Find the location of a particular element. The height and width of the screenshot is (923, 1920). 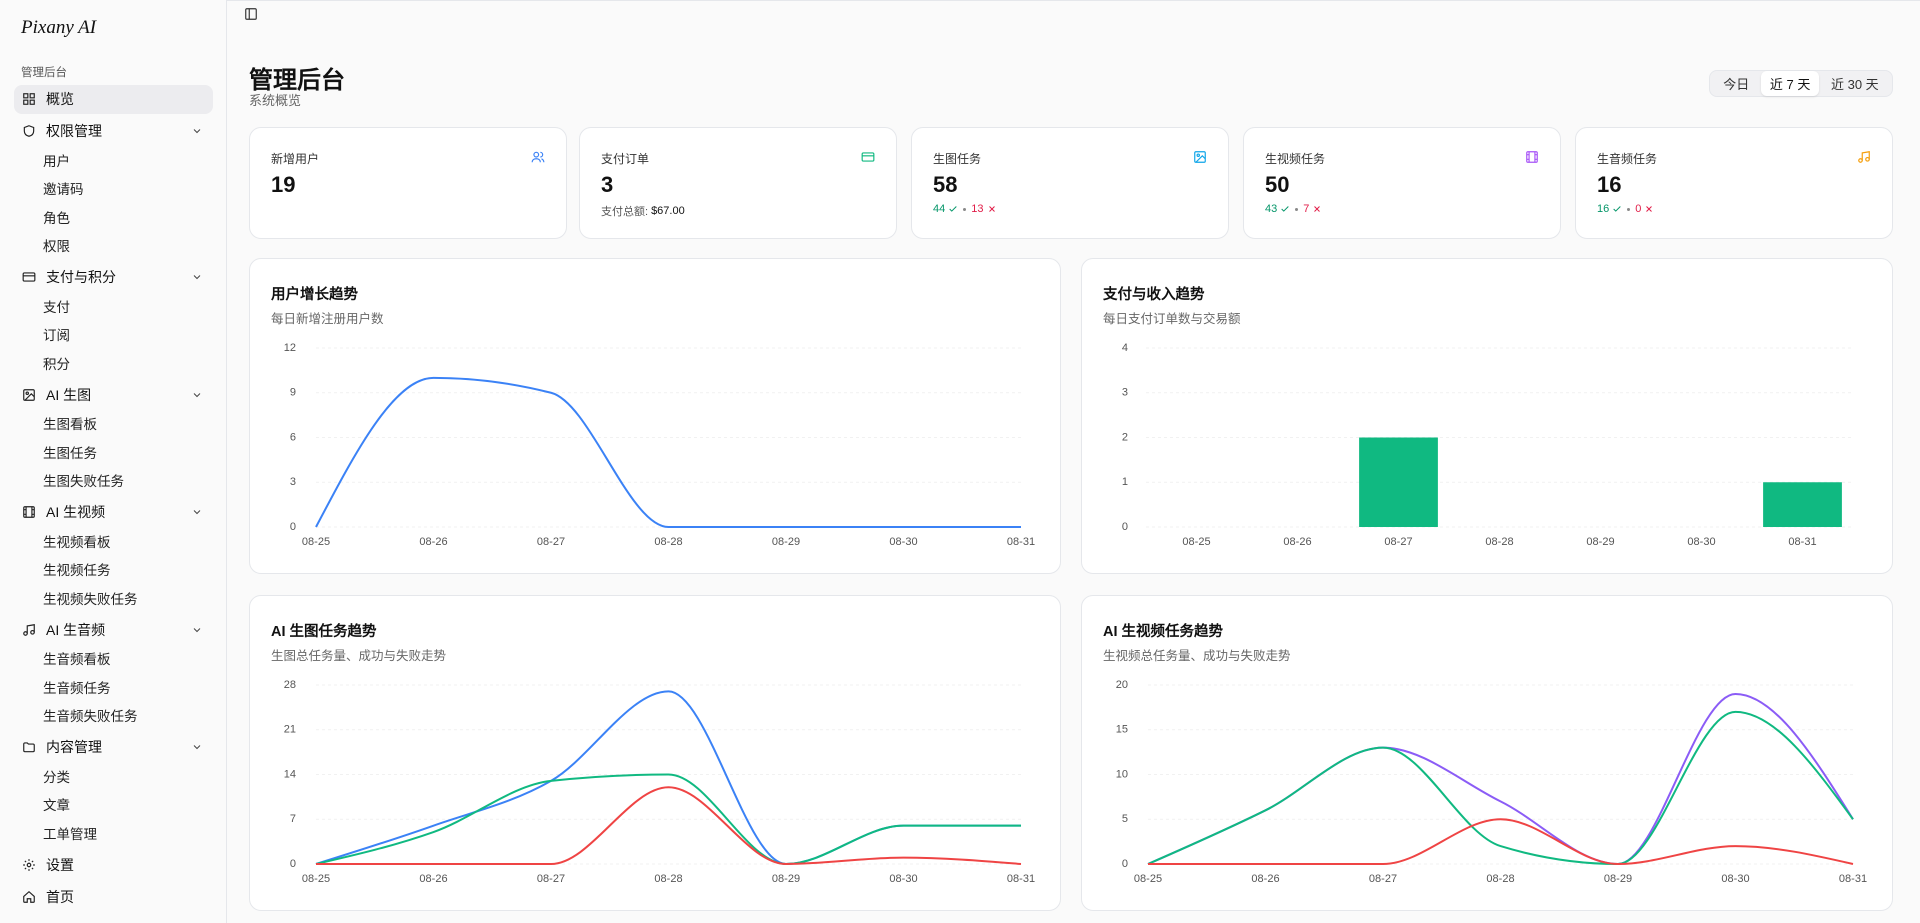

page-subtitle: 系统概览 is located at coordinates (275, 100).